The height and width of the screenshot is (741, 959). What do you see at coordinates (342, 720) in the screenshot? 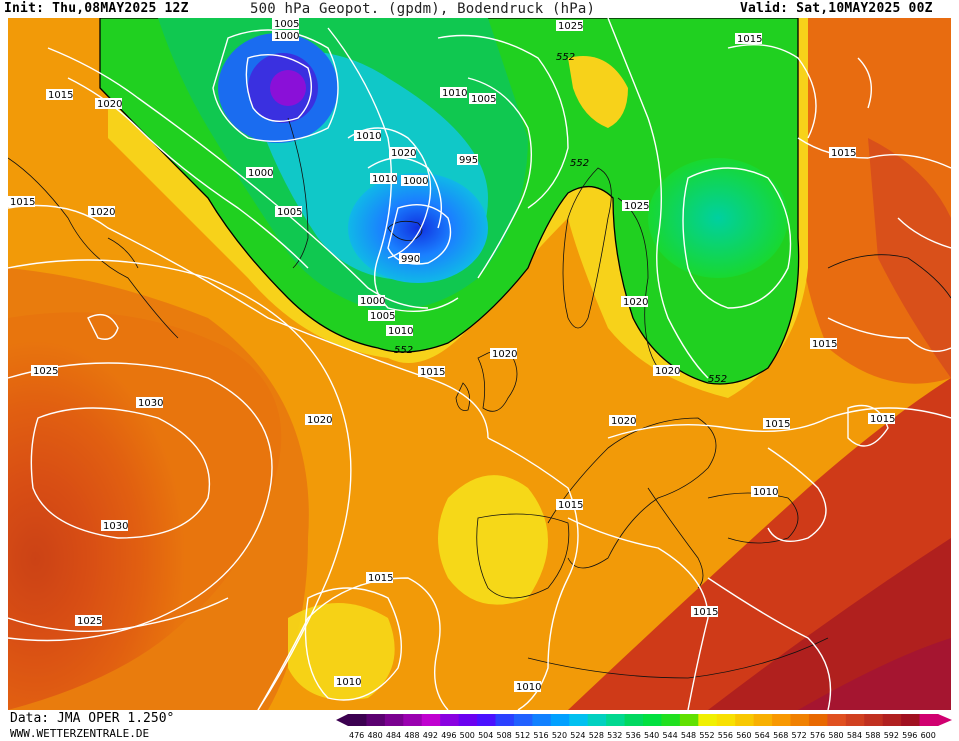
I see `colorbar-arrow-left` at bounding box center [342, 720].